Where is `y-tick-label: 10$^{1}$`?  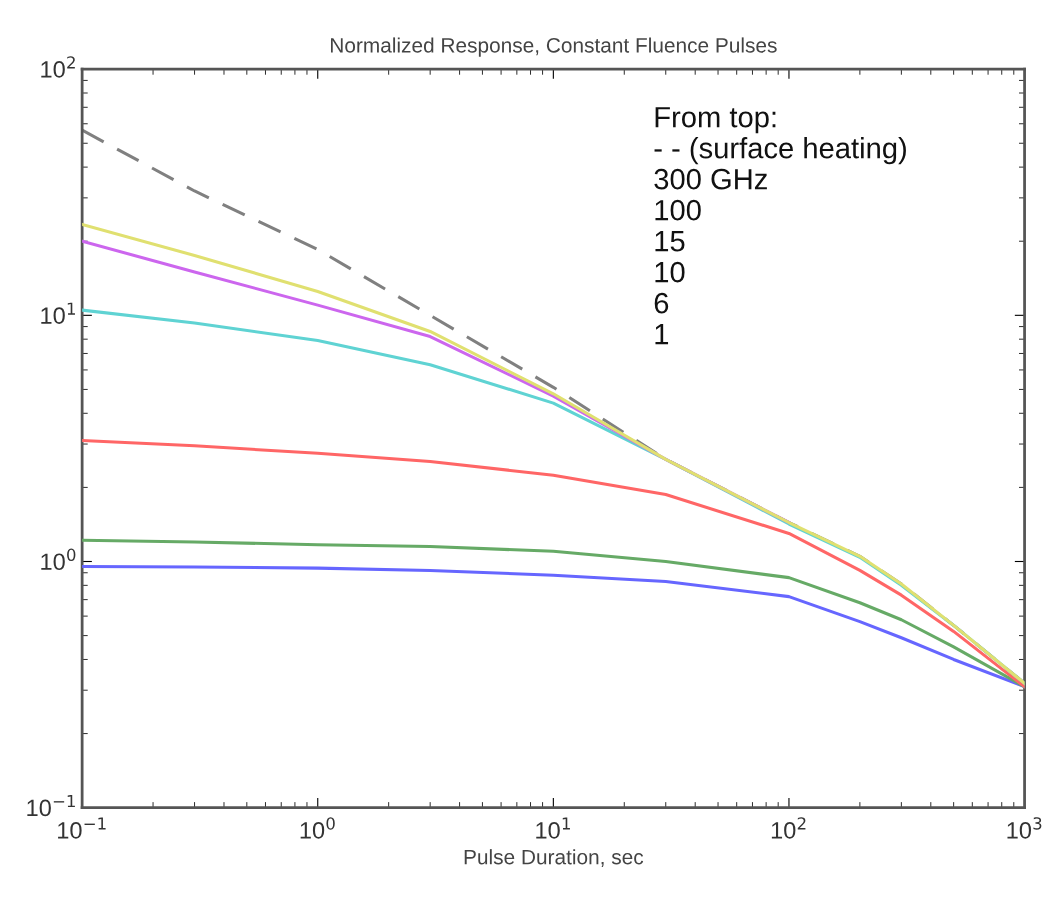 y-tick-label: 10$^{1}$ is located at coordinates (58, 313).